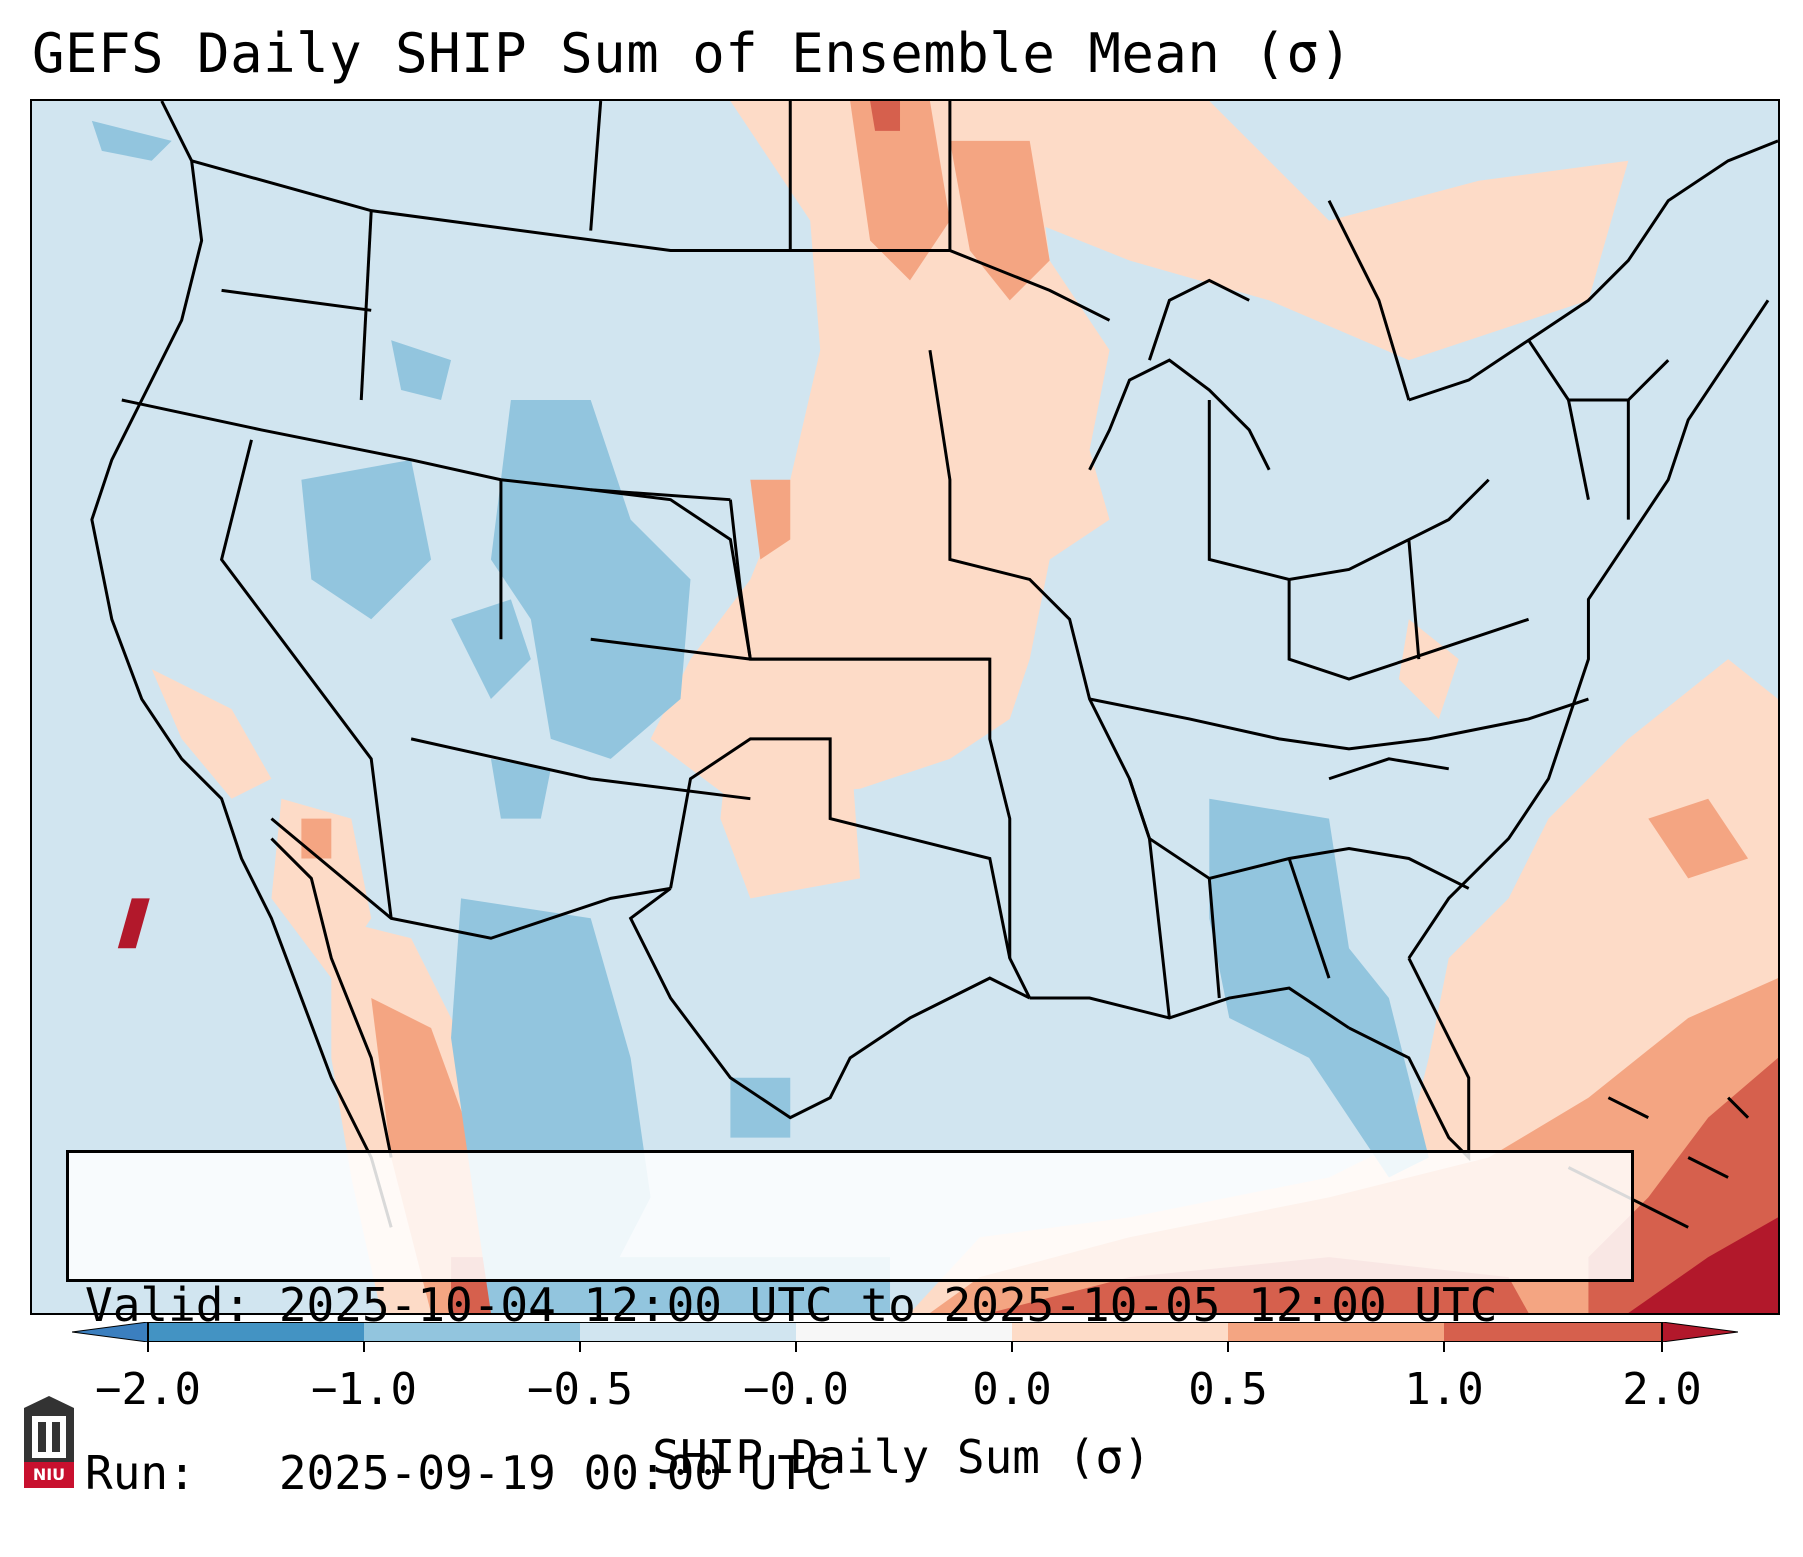 The height and width of the screenshot is (1557, 1803). Describe the element at coordinates (133, 923) in the screenshot. I see `isolated-anomaly-cell` at that location.